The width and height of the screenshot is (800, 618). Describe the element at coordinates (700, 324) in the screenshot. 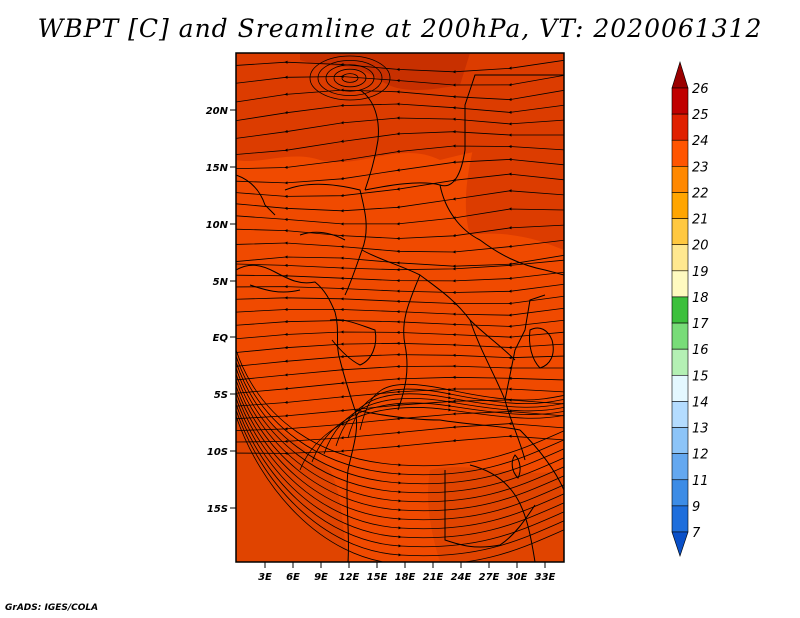

I see `colorbar-label: 17` at that location.